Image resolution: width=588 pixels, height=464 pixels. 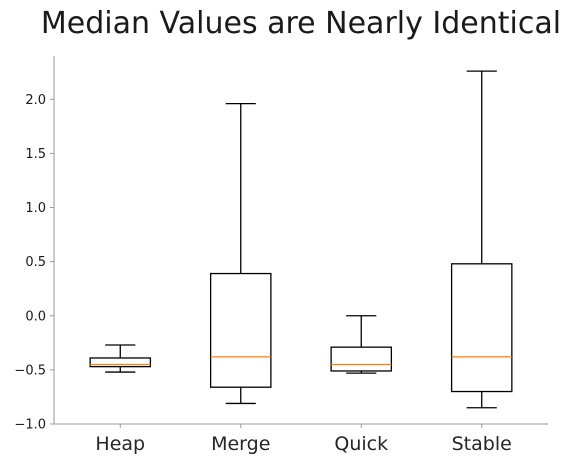 What do you see at coordinates (35, 262) in the screenshot?
I see `y-tick-label: 0.5` at bounding box center [35, 262].